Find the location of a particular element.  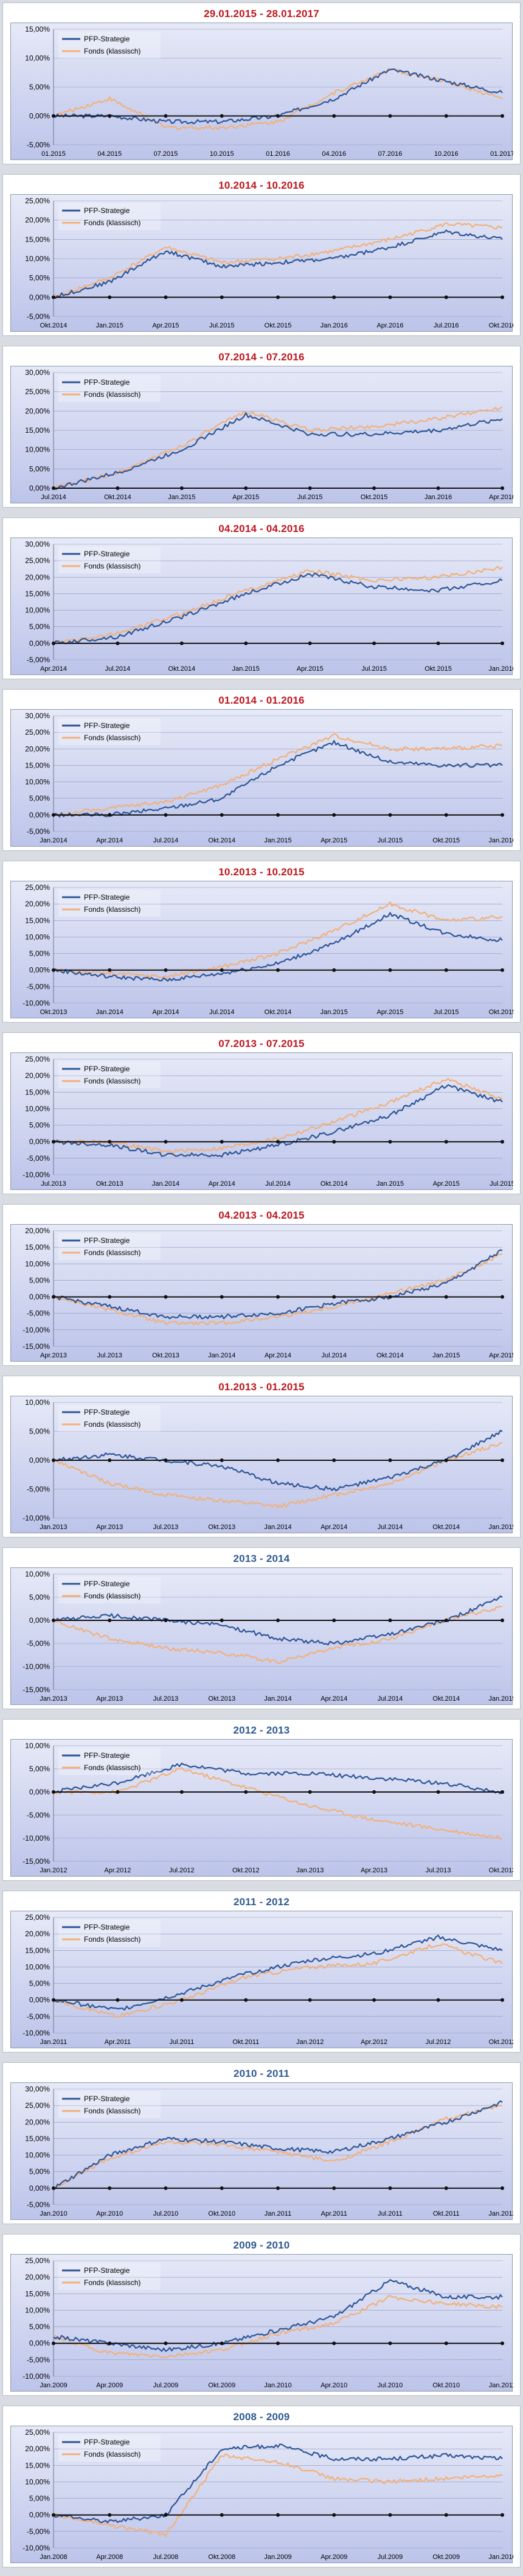

x-tick-label: Jan.2010 is located at coordinates (277, 2385).